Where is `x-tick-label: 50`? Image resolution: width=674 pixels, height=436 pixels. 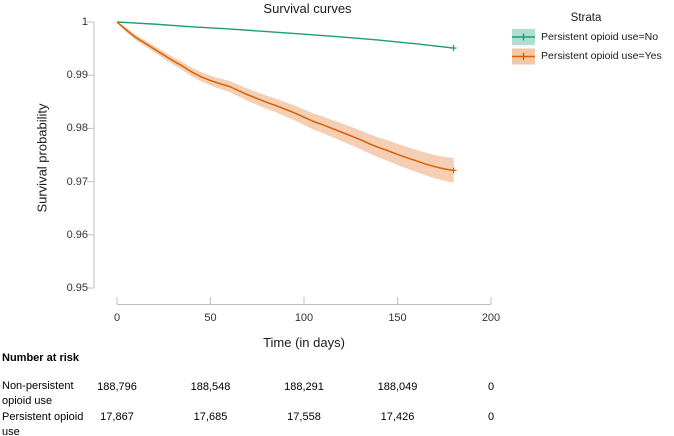
x-tick-label: 50 is located at coordinates (210, 318).